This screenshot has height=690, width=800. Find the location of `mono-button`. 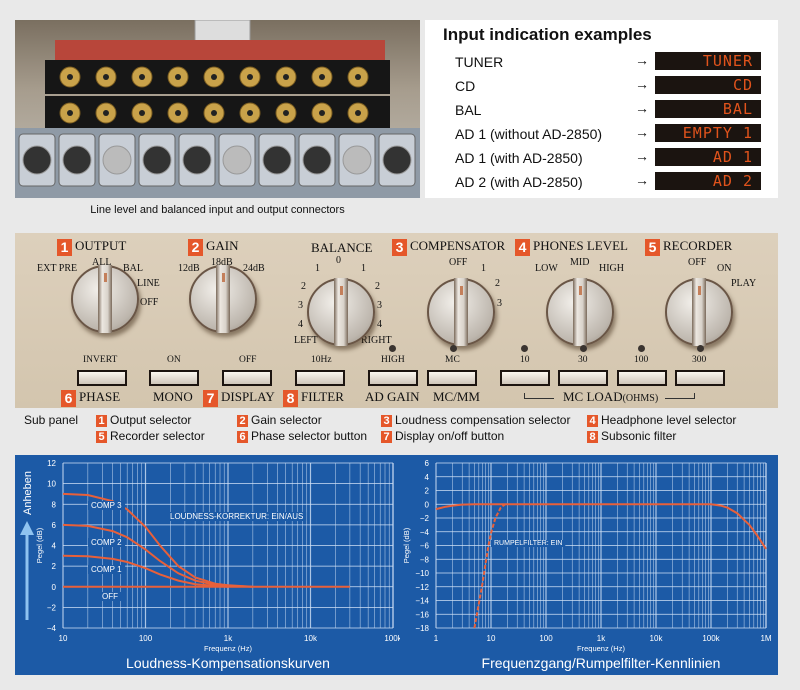

mono-button is located at coordinates (174, 378).